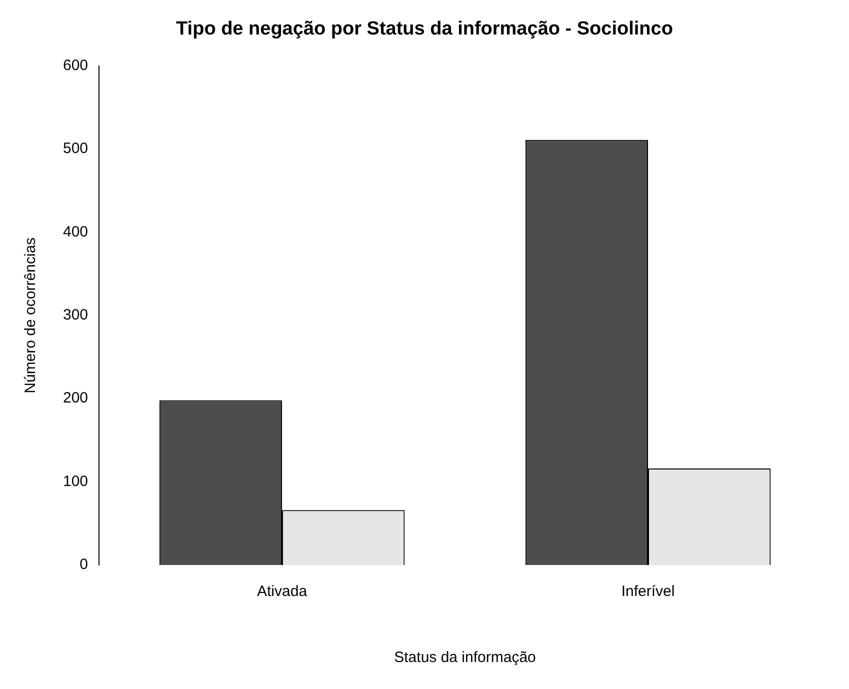 This screenshot has height=689, width=849. Describe the element at coordinates (75, 65) in the screenshot. I see `y-tick-label: 600` at that location.